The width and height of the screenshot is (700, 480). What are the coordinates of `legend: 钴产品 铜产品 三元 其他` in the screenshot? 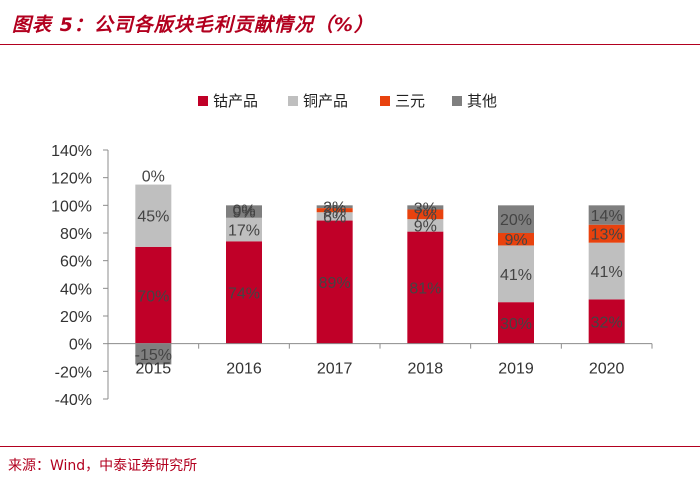 It's located at (347, 101).